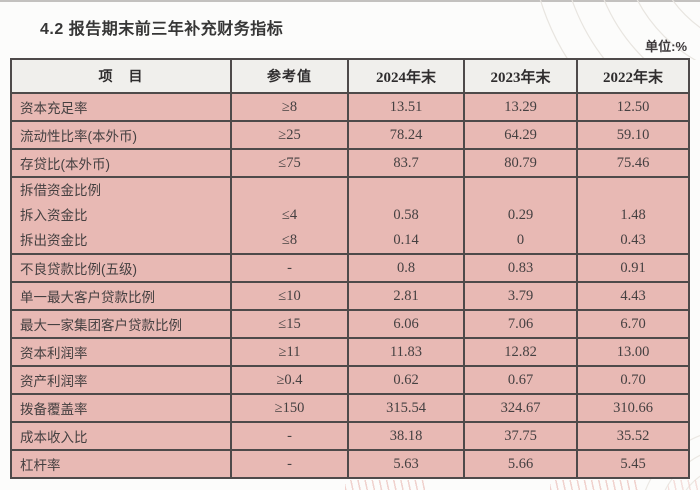  I want to click on value-cell: 0.91, so click(633, 268).